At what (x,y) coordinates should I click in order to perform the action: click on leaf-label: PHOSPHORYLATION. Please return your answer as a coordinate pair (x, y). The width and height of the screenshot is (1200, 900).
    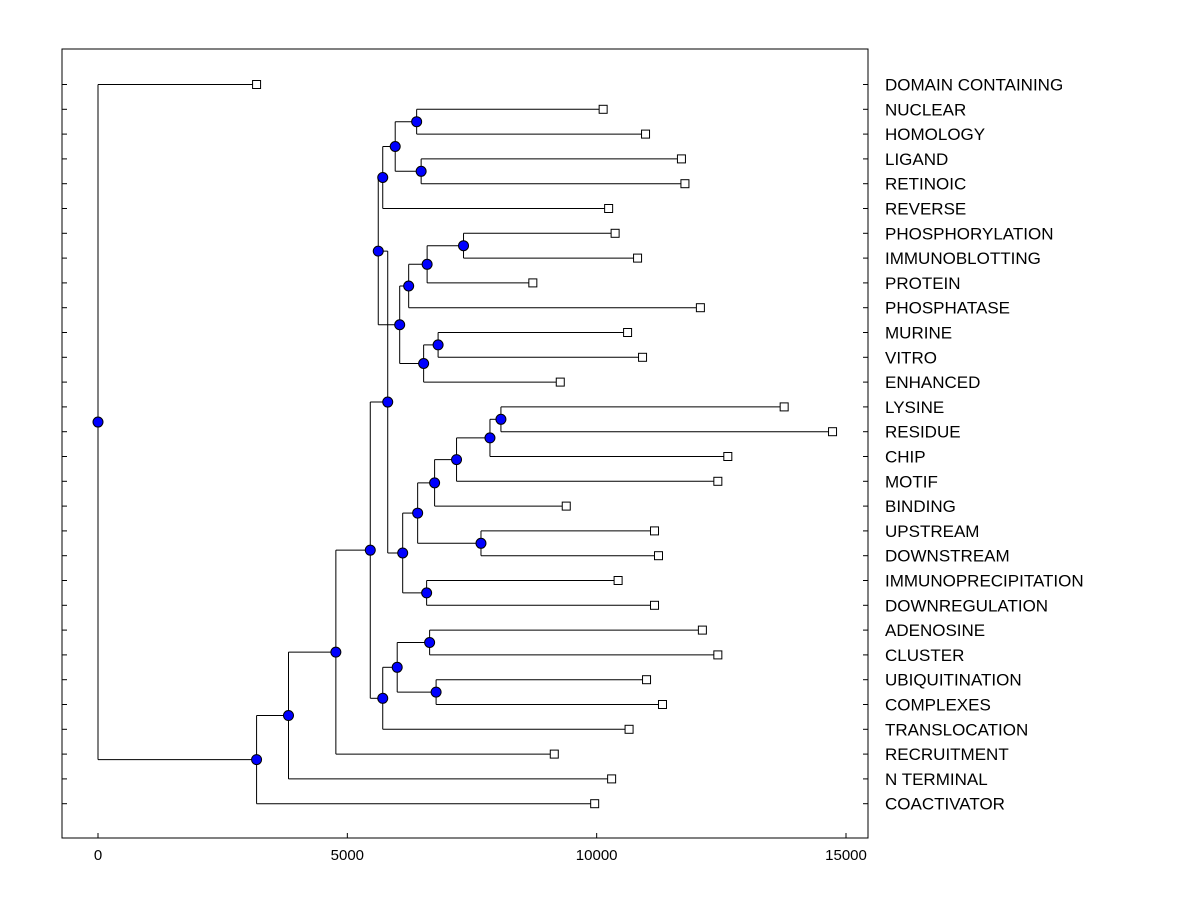
    Looking at the image, I should click on (969, 233).